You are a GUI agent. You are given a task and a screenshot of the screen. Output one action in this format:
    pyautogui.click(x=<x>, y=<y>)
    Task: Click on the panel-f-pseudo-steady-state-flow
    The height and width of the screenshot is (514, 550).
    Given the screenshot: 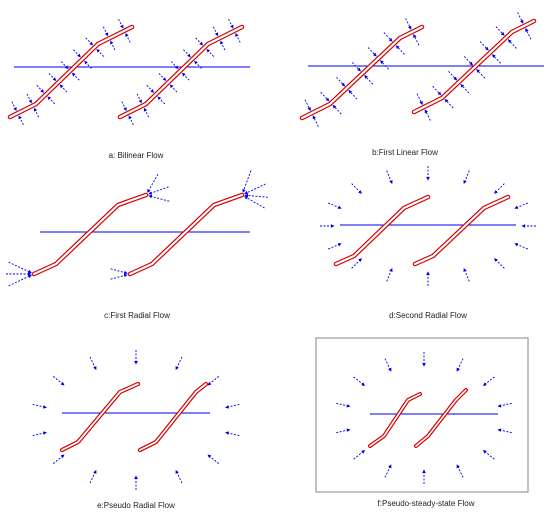 What is the action you would take?
    pyautogui.click(x=422, y=415)
    